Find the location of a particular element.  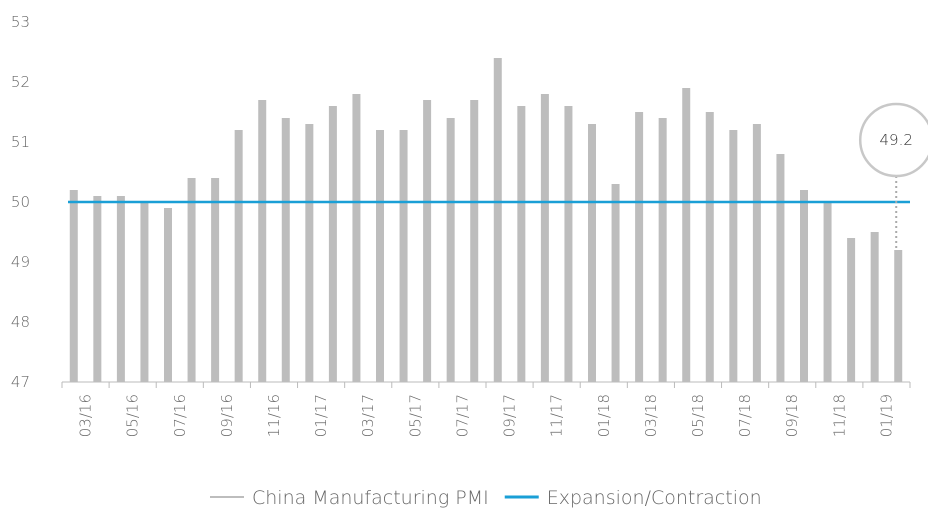

y-tick-label: 53 is located at coordinates (20, 22).